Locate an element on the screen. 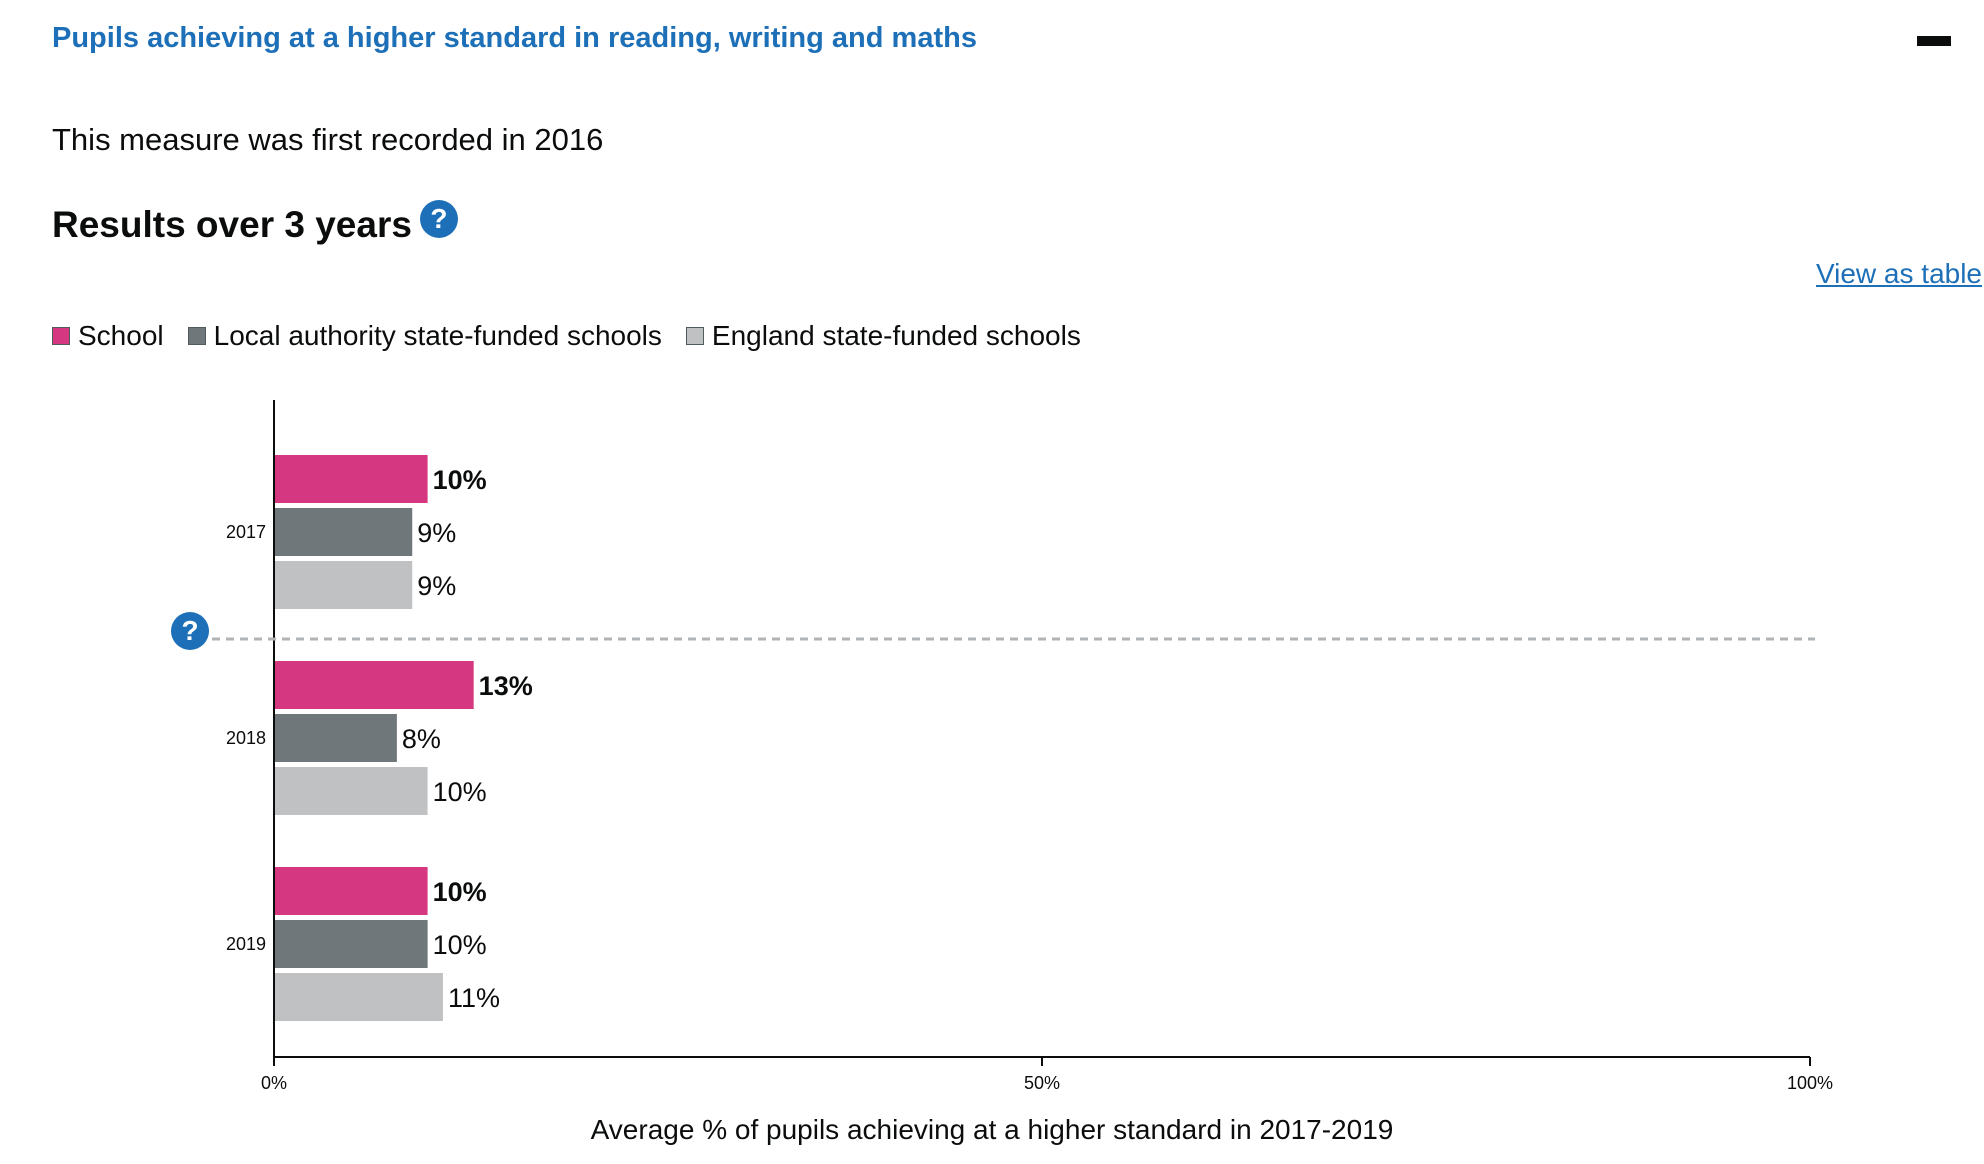  help-question-icon: ? is located at coordinates (438, 219).